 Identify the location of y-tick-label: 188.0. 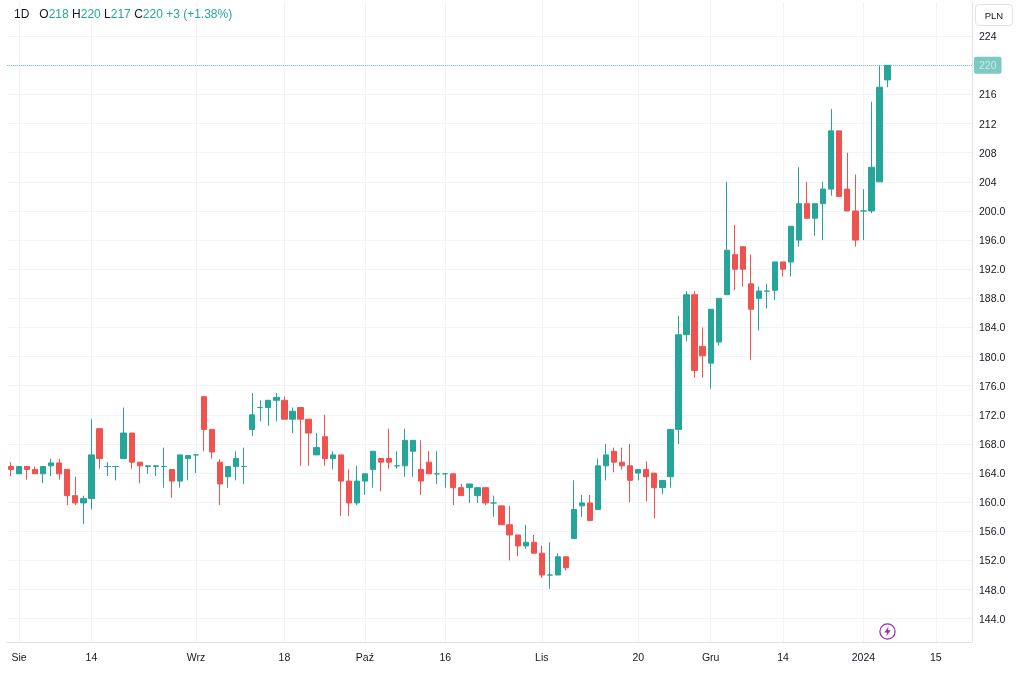
(992, 298).